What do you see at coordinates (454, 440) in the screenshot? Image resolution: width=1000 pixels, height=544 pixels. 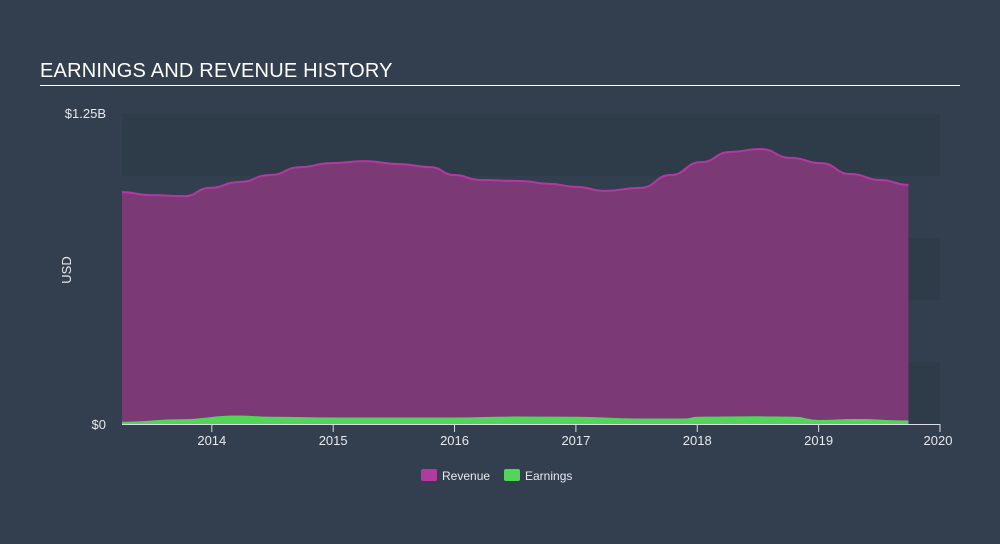 I see `x-tick-label: 2016` at bounding box center [454, 440].